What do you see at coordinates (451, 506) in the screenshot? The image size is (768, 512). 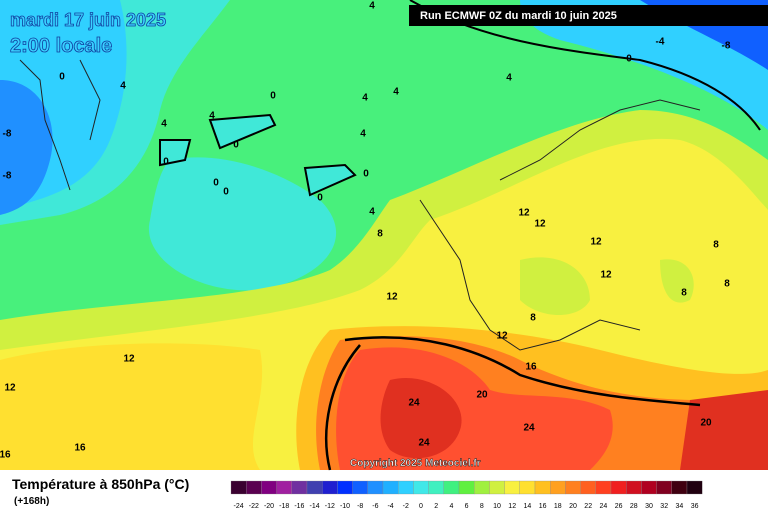 I see `scale-label: 4` at bounding box center [451, 506].